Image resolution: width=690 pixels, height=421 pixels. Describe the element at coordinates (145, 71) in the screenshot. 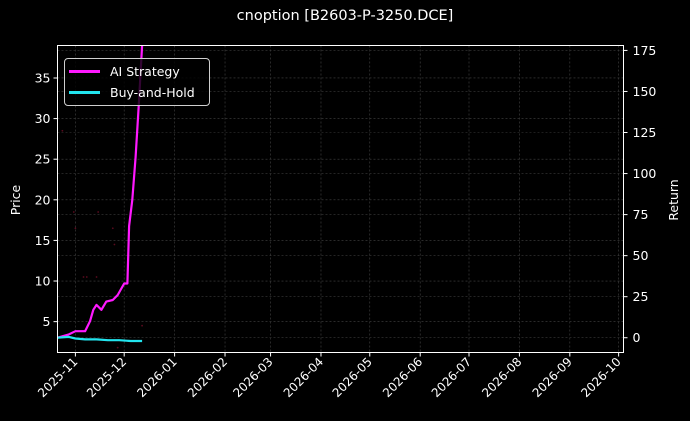

I see `legend-label: AI Strategy` at that location.